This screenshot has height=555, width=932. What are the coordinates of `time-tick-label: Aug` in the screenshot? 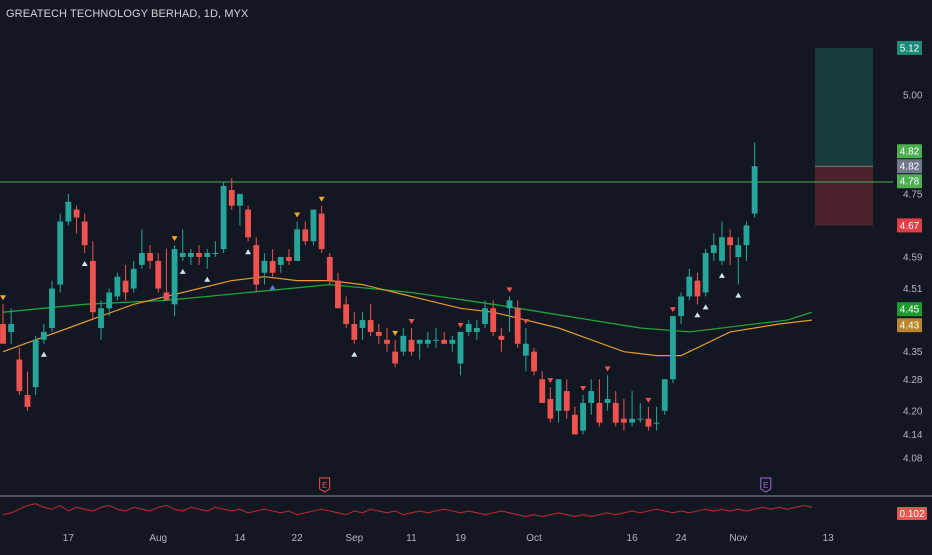 It's located at (158, 538).